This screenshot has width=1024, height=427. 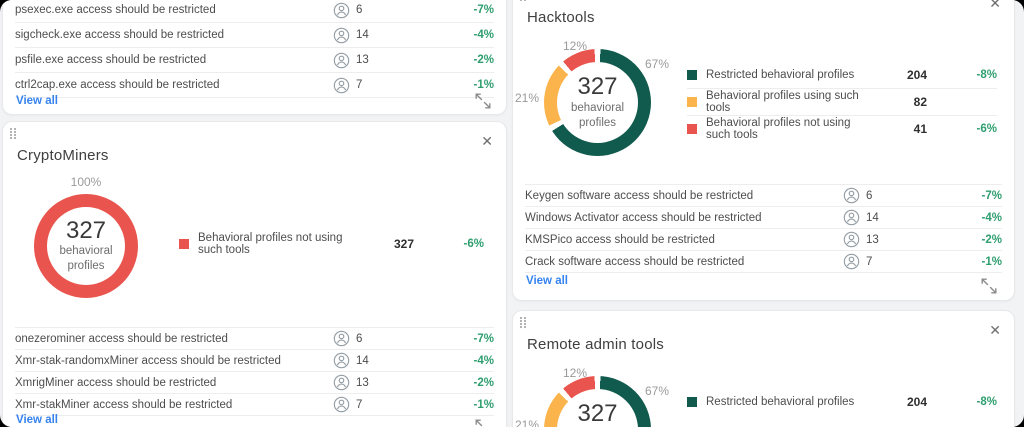 What do you see at coordinates (595, 344) in the screenshot?
I see `card-title: Remote admin tools` at bounding box center [595, 344].